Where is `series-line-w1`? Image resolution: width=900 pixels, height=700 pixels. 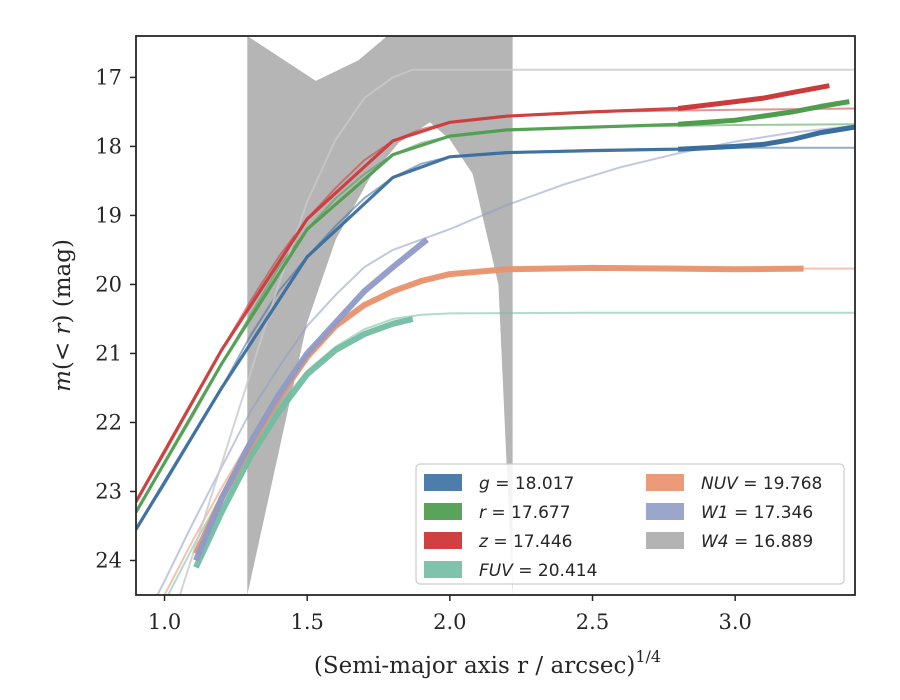 series-line-w1 is located at coordinates (311, 399).